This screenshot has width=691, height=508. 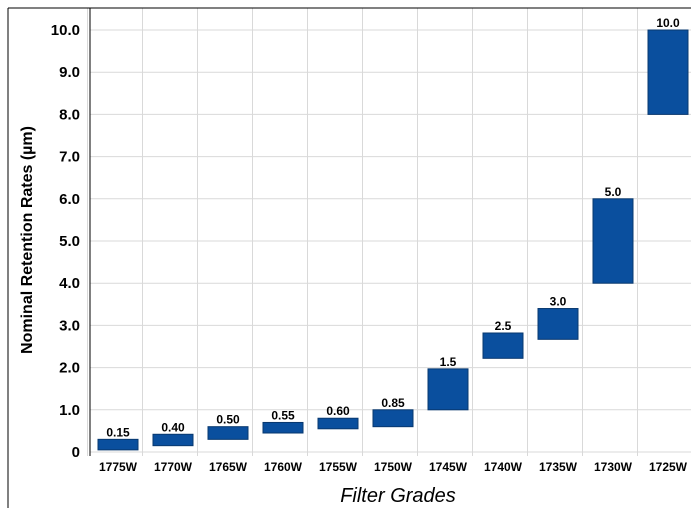 I want to click on bar-1735W, so click(x=558, y=324).